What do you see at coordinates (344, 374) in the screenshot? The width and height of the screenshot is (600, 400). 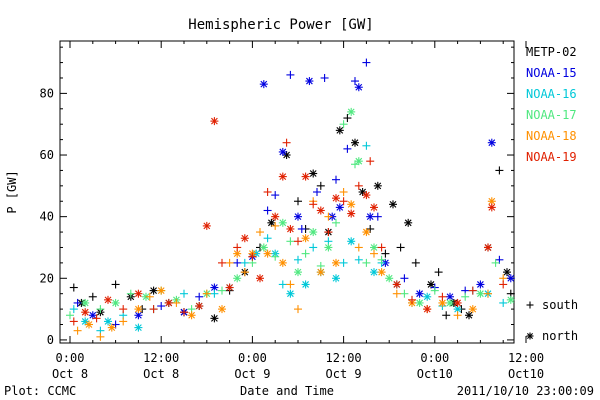 I see `x-tick-date-label: Oct 9` at bounding box center [344, 374].